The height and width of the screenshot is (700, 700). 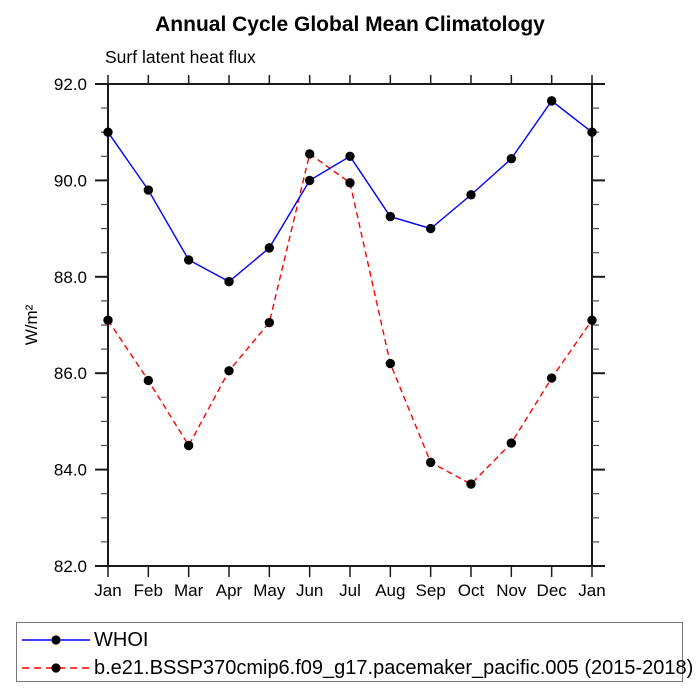 What do you see at coordinates (70, 84) in the screenshot?
I see `y-tick-label: 92.0` at bounding box center [70, 84].